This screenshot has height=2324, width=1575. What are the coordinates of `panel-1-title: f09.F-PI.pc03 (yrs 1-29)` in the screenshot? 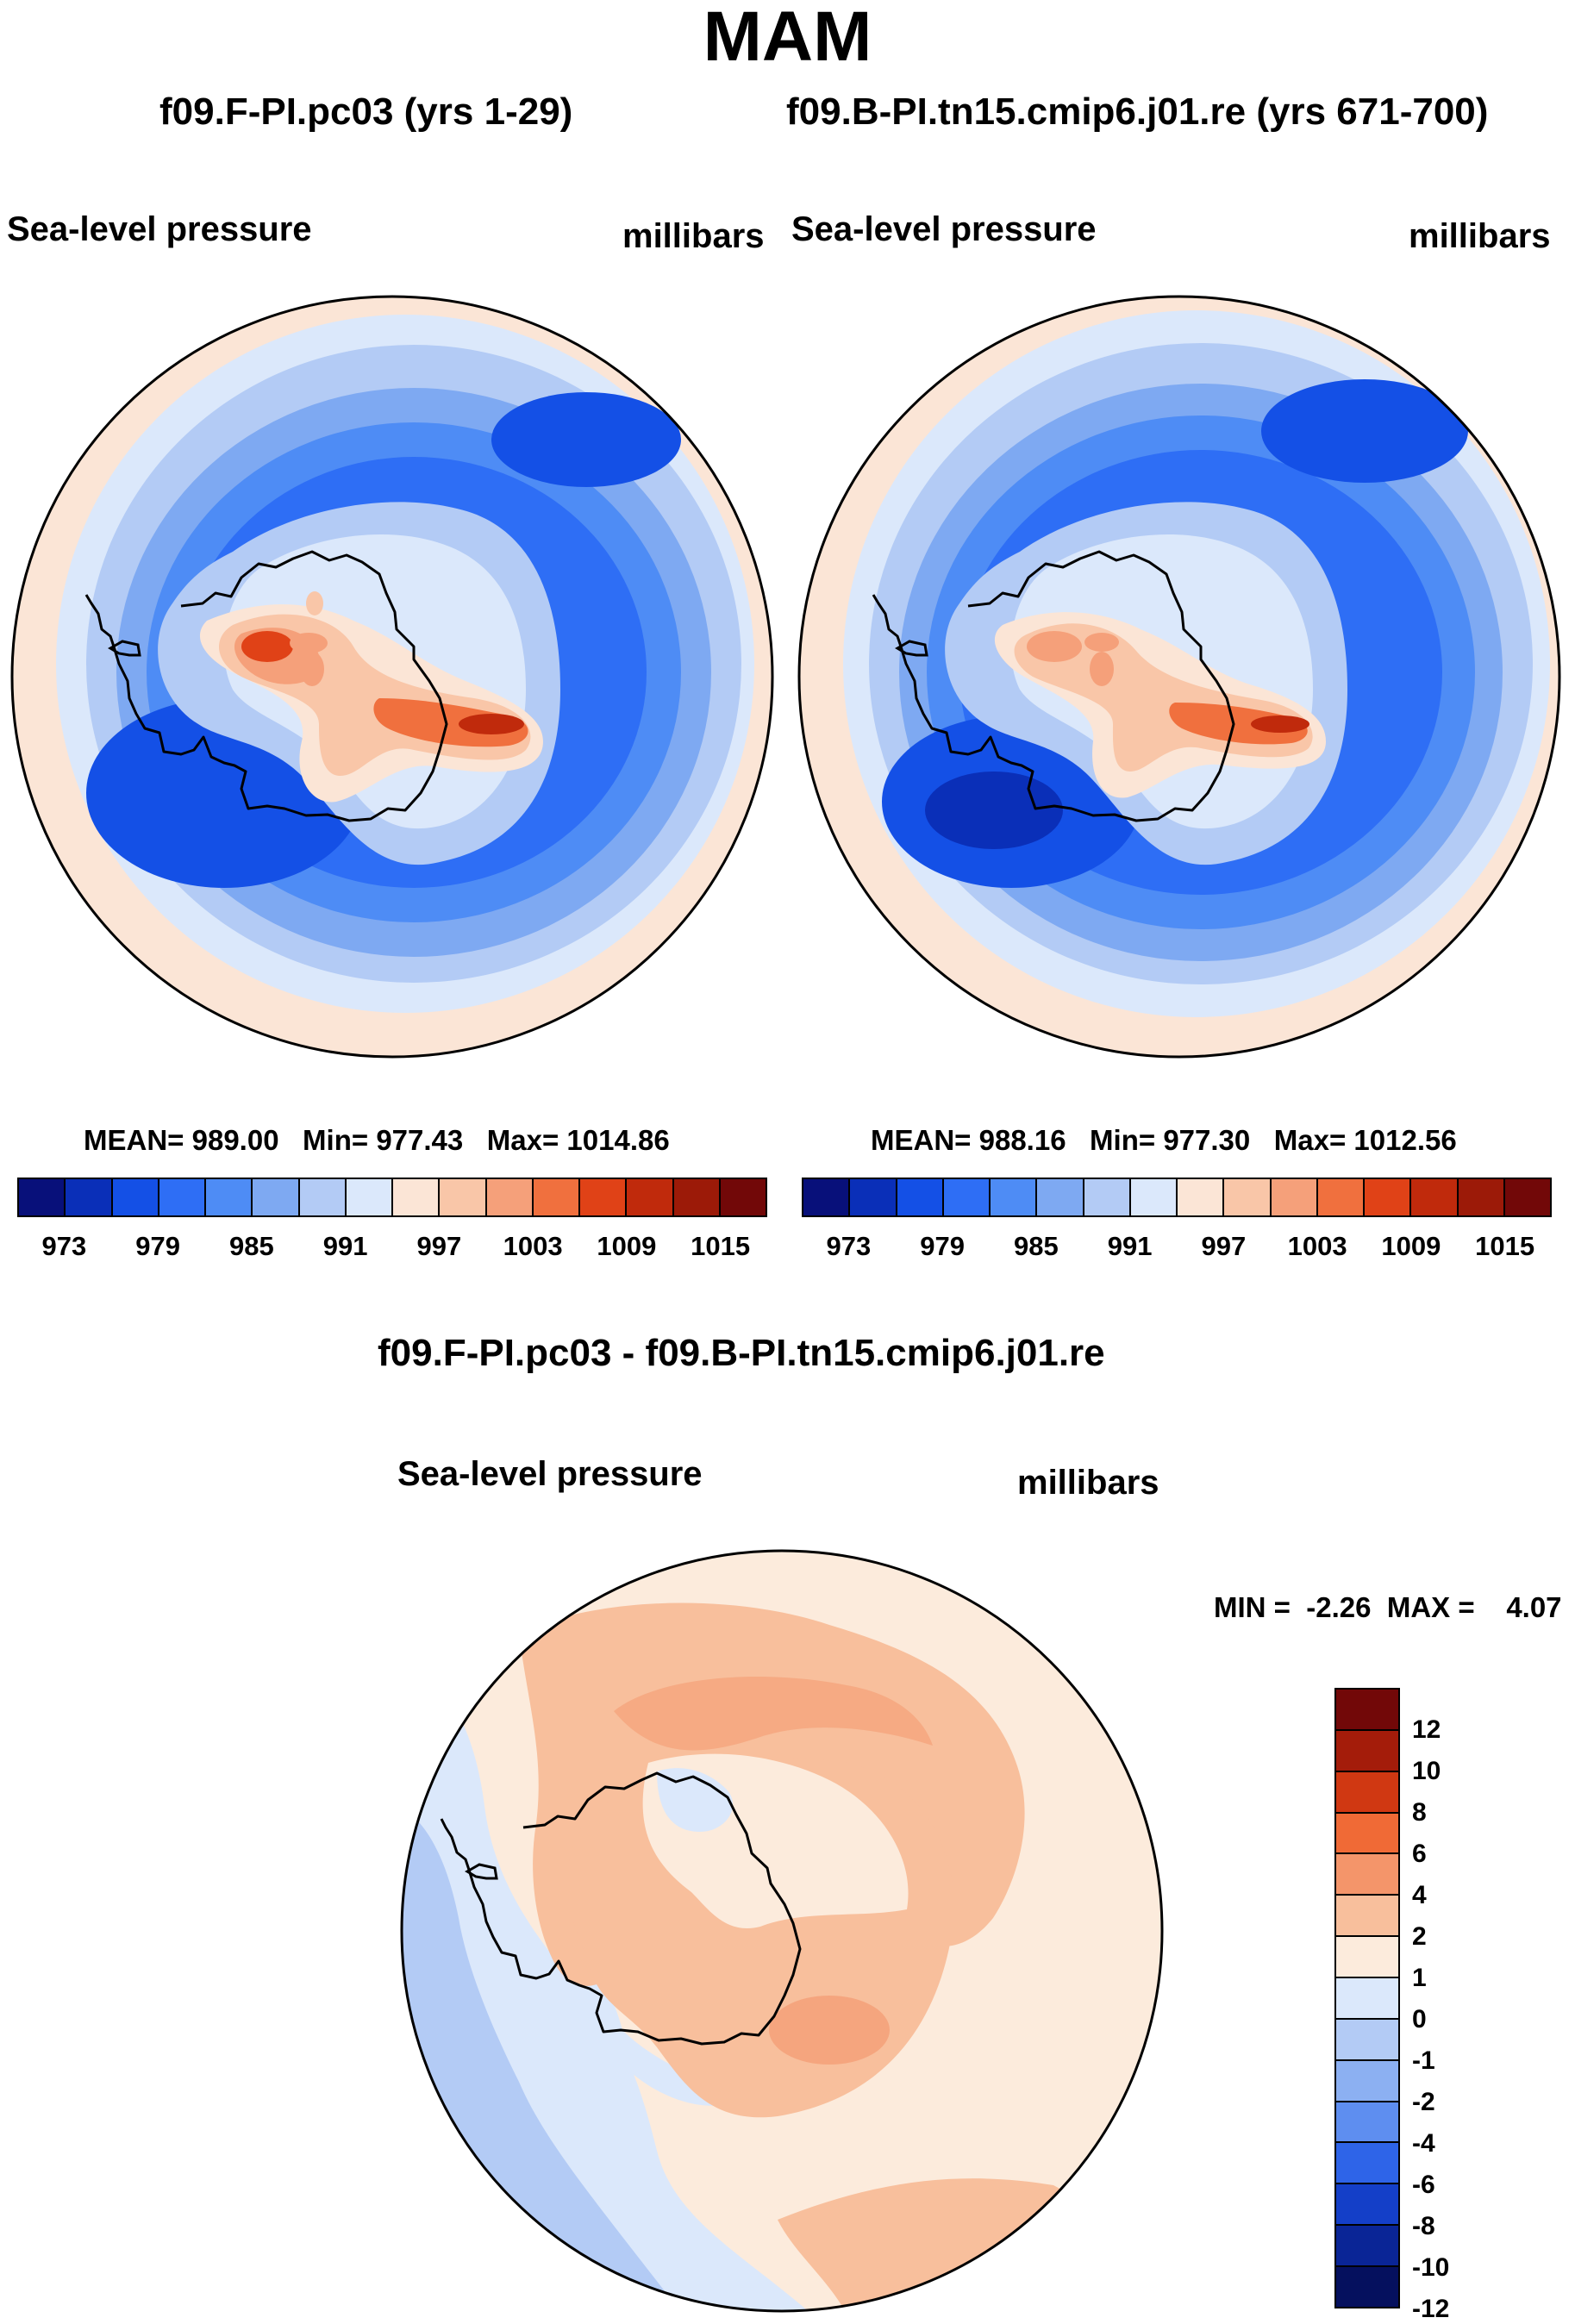 It's located at (366, 112).